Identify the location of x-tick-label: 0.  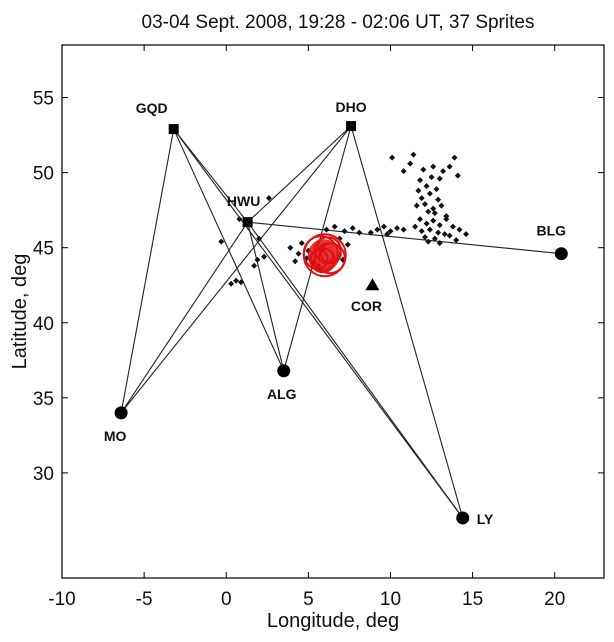
(226, 599).